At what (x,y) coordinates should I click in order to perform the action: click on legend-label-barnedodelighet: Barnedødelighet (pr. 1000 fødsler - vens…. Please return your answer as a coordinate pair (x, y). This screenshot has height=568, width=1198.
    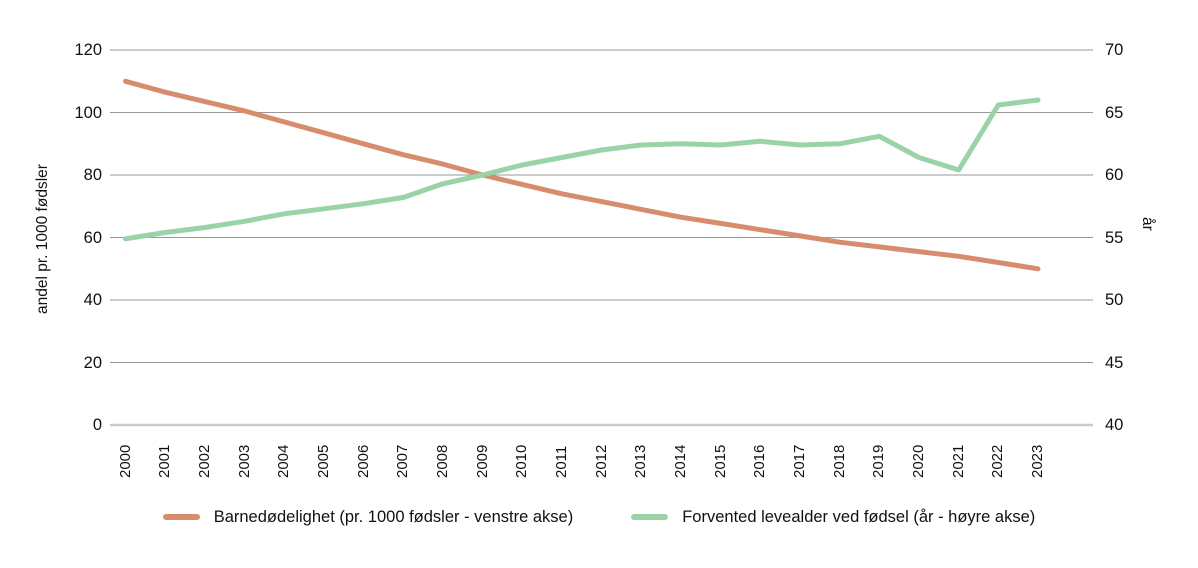
    Looking at the image, I should click on (393, 517).